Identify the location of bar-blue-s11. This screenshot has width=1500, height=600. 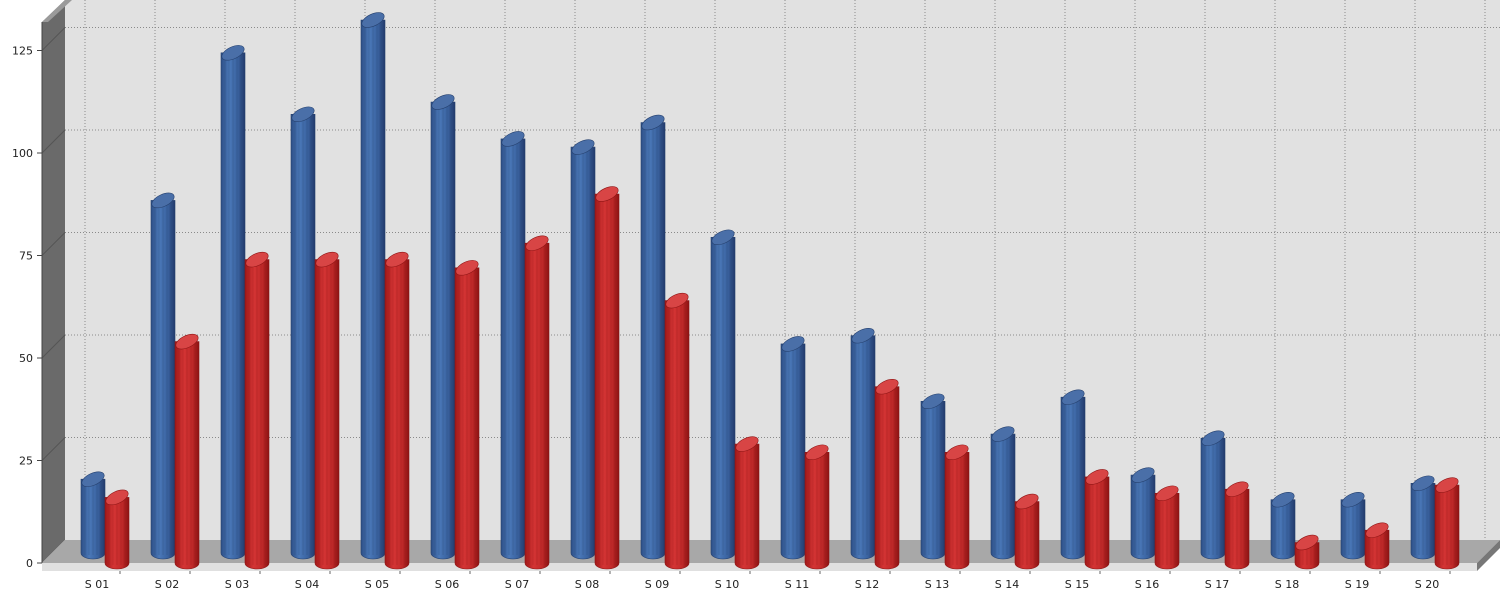
(793, 448).